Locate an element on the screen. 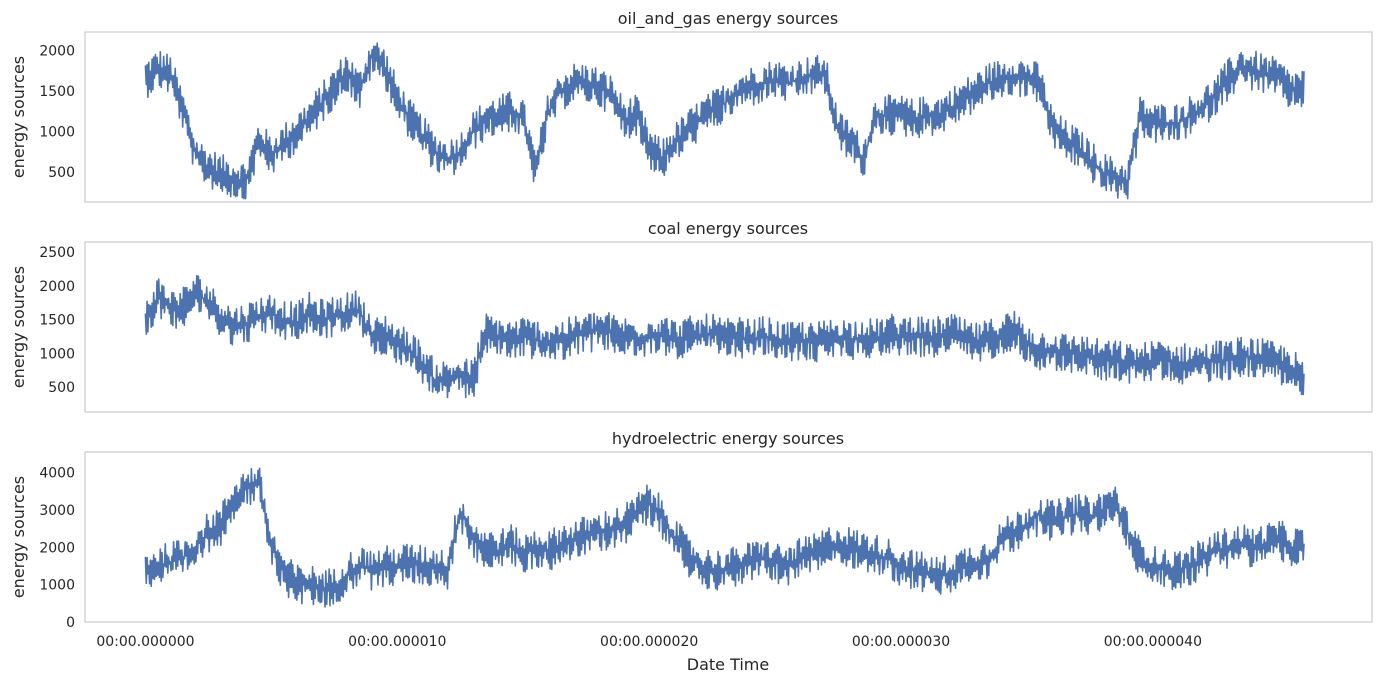 Image resolution: width=1384 pixels, height=684 pixels. y-tick-labels: 500 1000 1500 2000 2500 is located at coordinates (57, 320).